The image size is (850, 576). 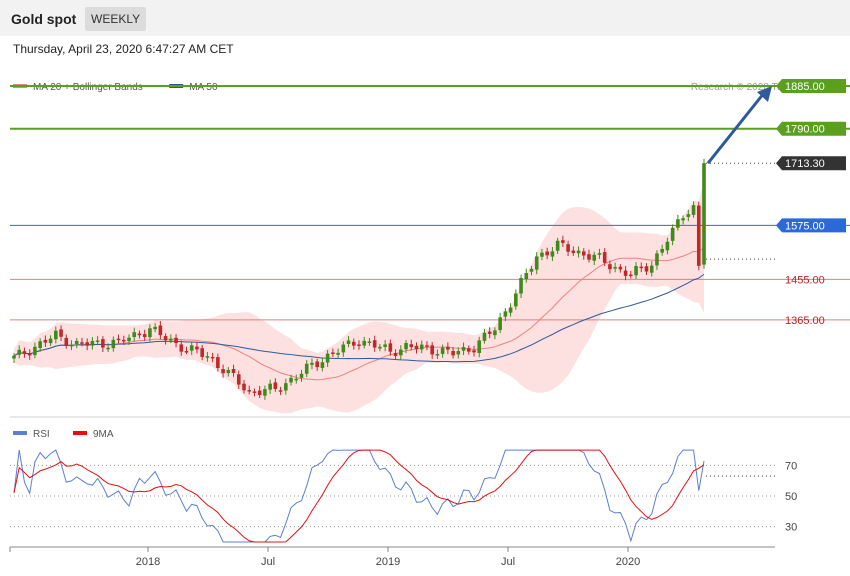 What do you see at coordinates (268, 562) in the screenshot?
I see `x-tick-label-1: Jul` at bounding box center [268, 562].